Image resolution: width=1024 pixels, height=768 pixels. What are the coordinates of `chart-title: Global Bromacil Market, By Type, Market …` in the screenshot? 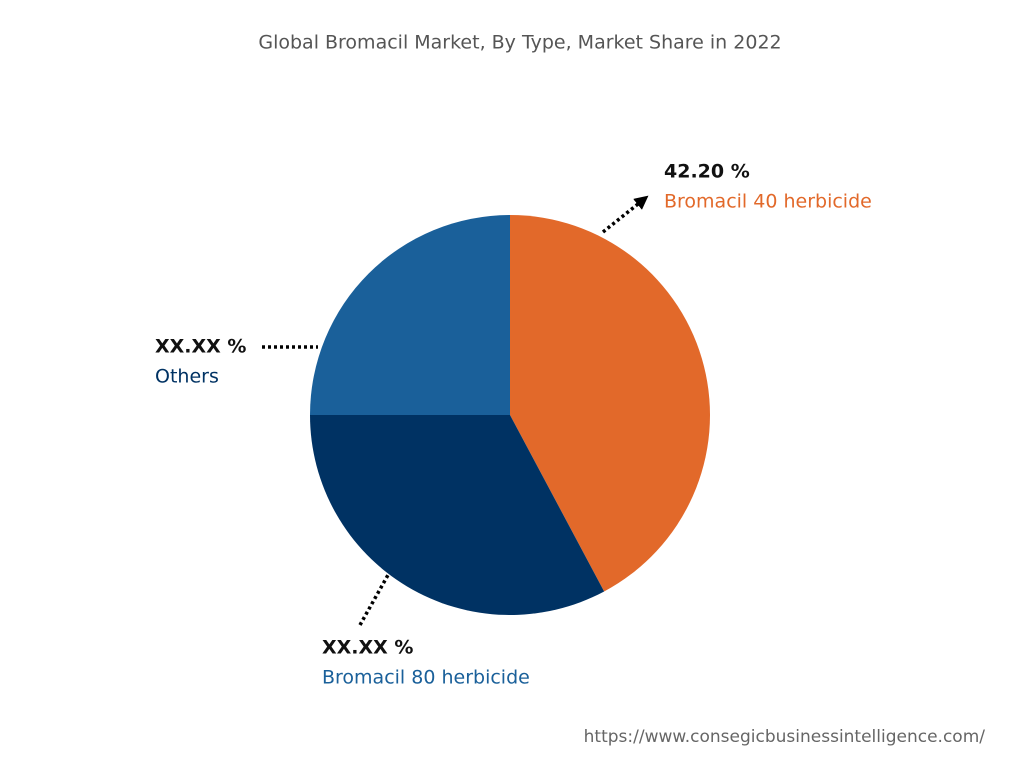 It's located at (519, 43).